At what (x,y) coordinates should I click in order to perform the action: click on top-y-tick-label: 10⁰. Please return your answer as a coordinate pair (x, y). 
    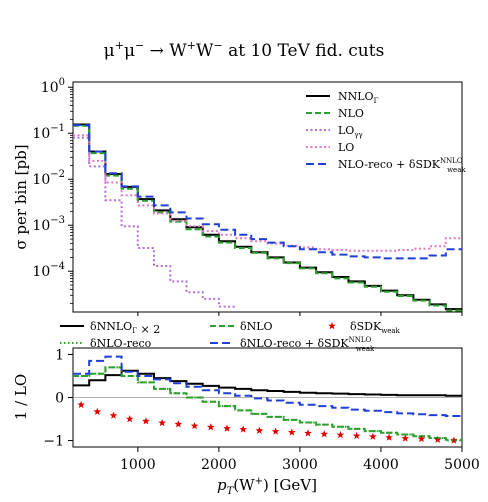
    Looking at the image, I should click on (53, 86).